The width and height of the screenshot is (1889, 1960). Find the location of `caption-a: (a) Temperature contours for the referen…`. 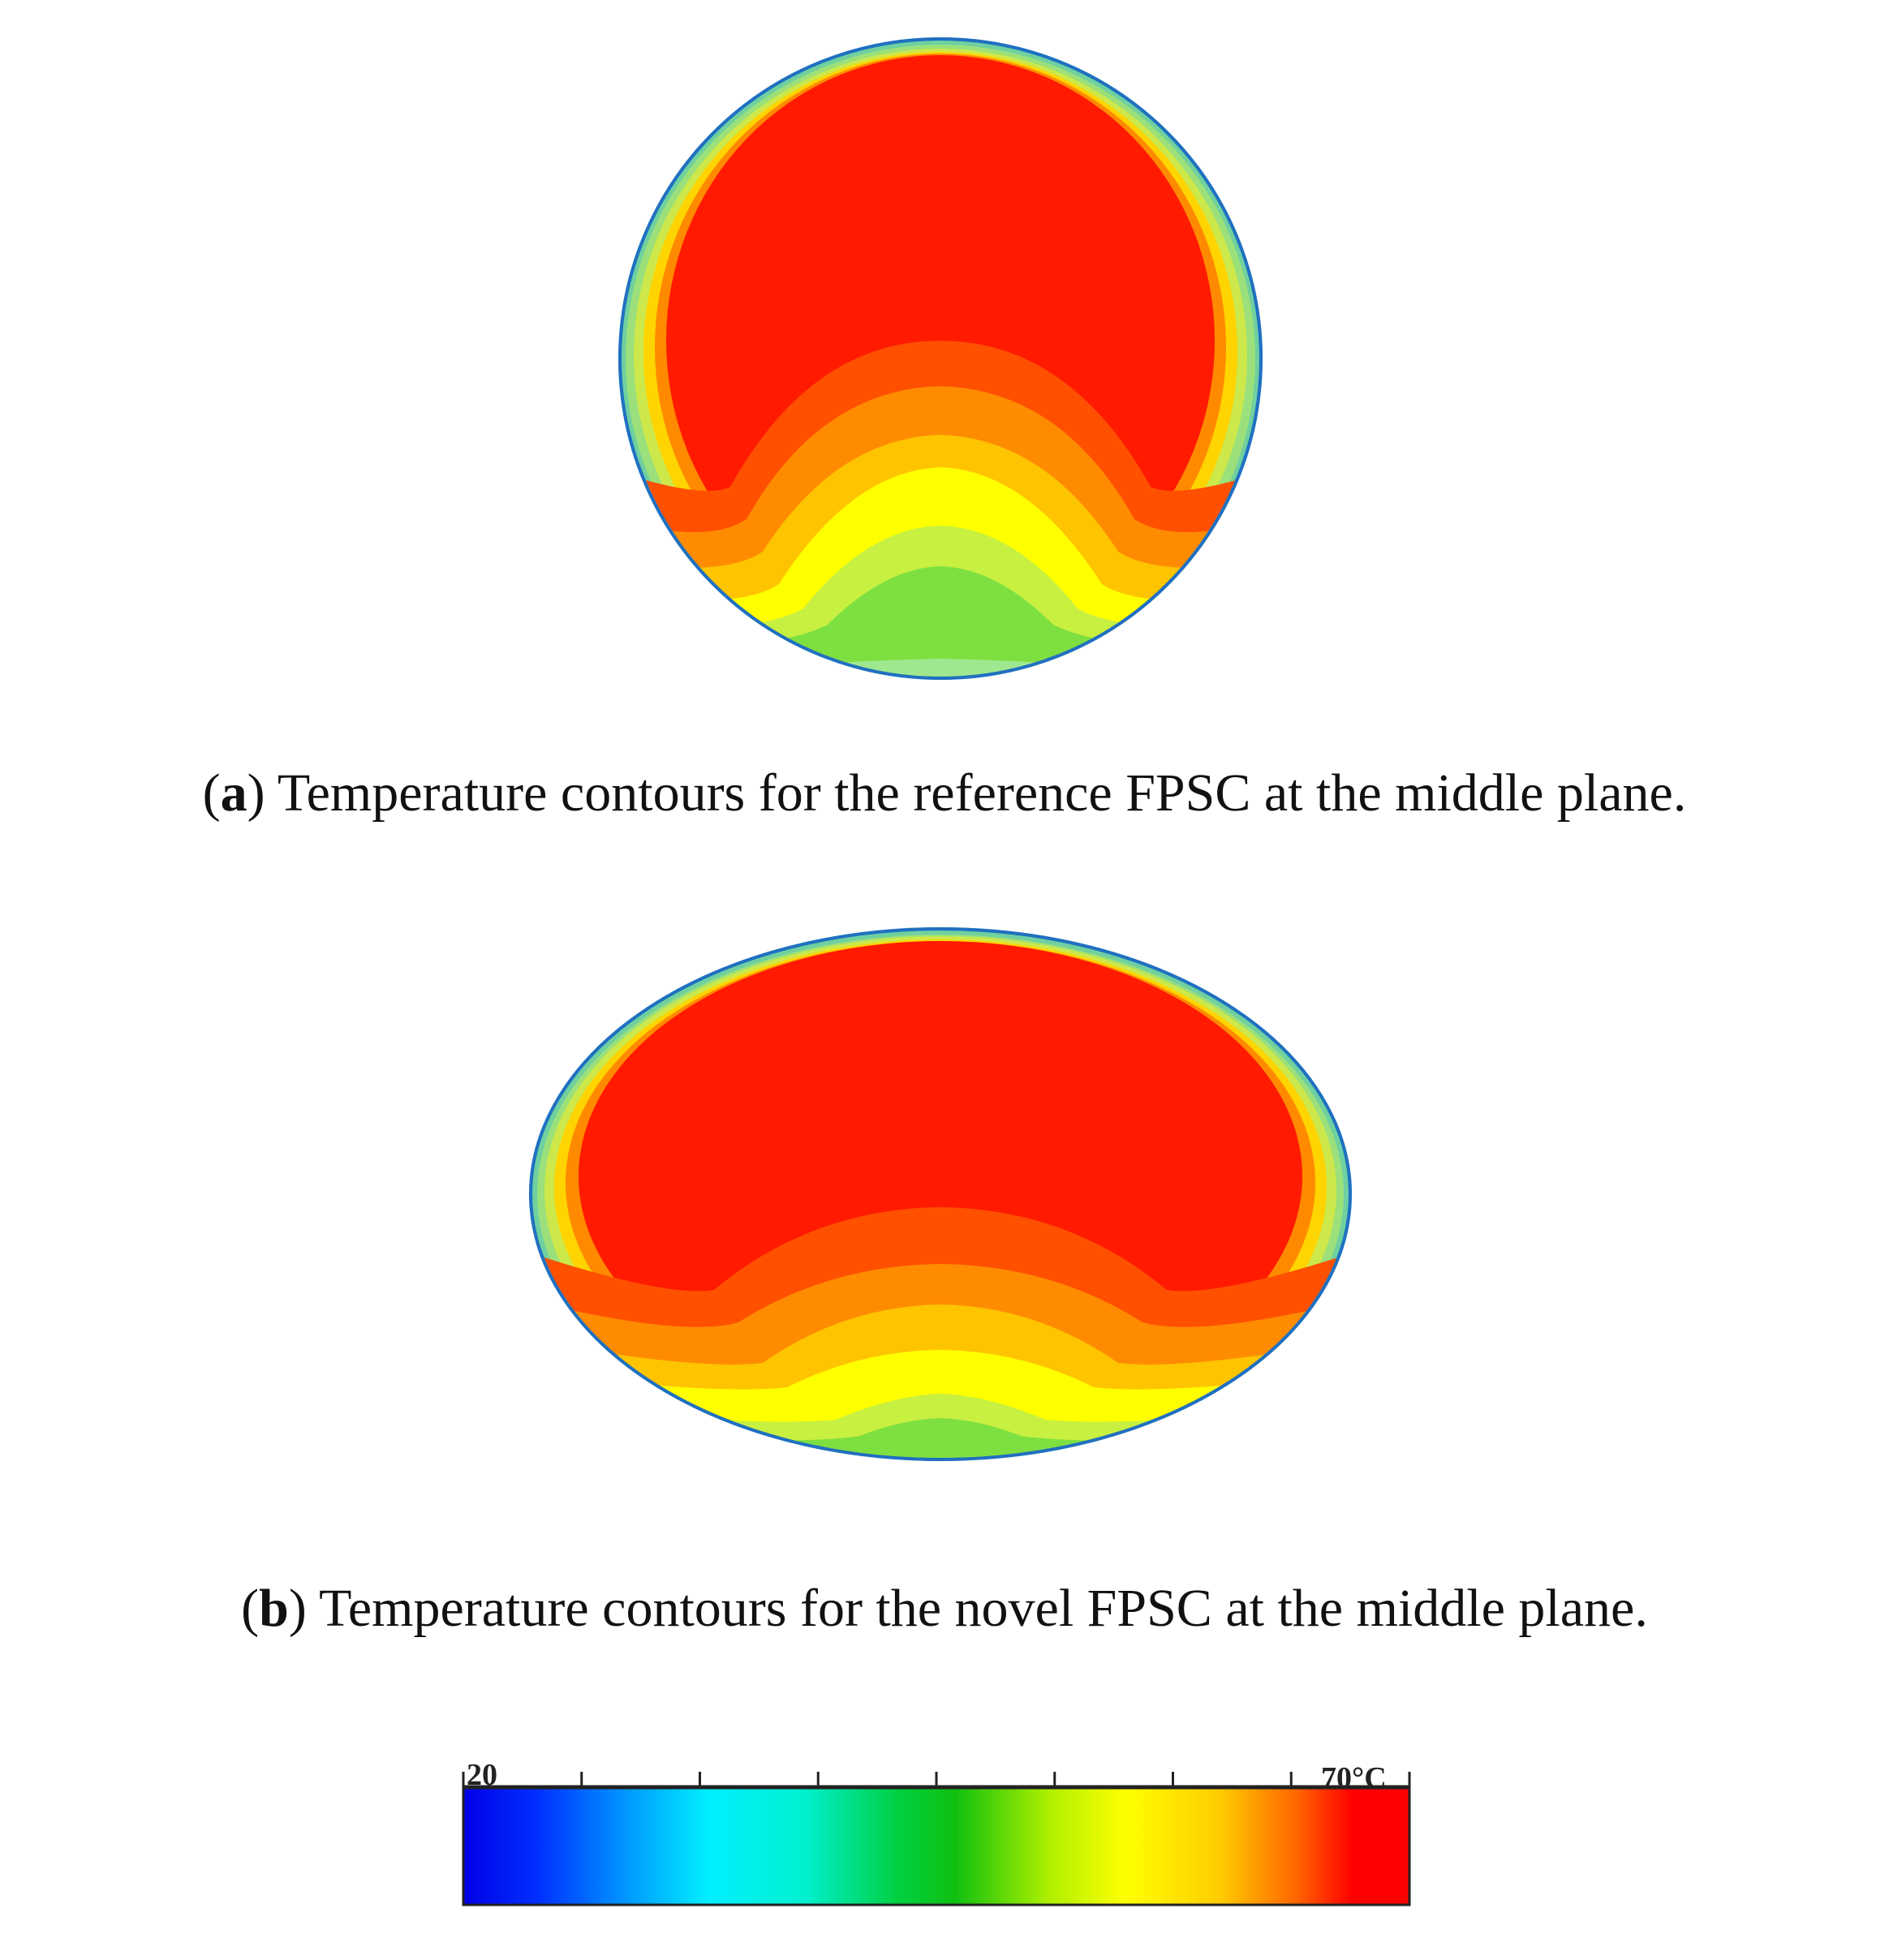

caption-a: (a) Temperature contours for the referen… is located at coordinates (944, 793).